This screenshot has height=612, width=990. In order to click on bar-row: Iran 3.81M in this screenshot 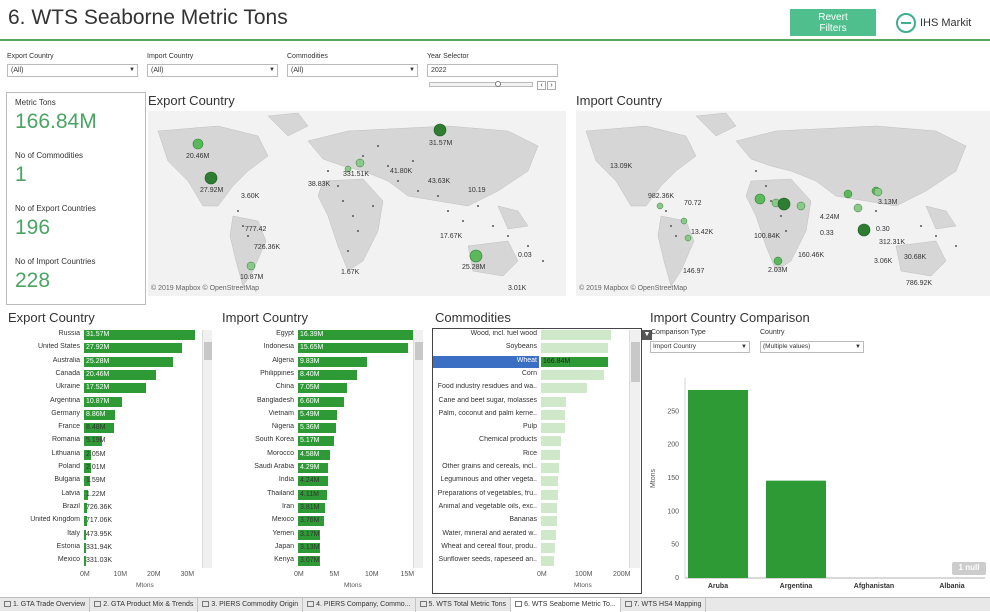, I will do `click(319, 508)`.